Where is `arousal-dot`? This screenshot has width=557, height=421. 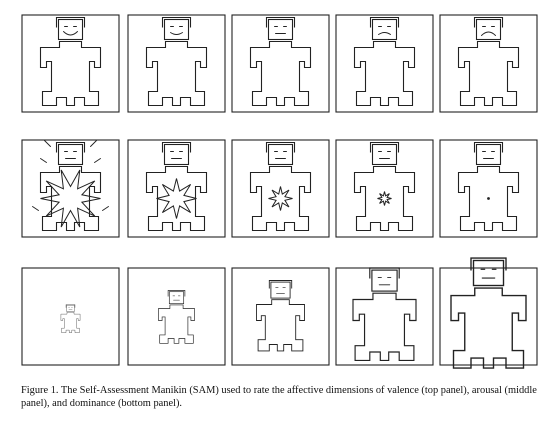
arousal-dot is located at coordinates (488, 198).